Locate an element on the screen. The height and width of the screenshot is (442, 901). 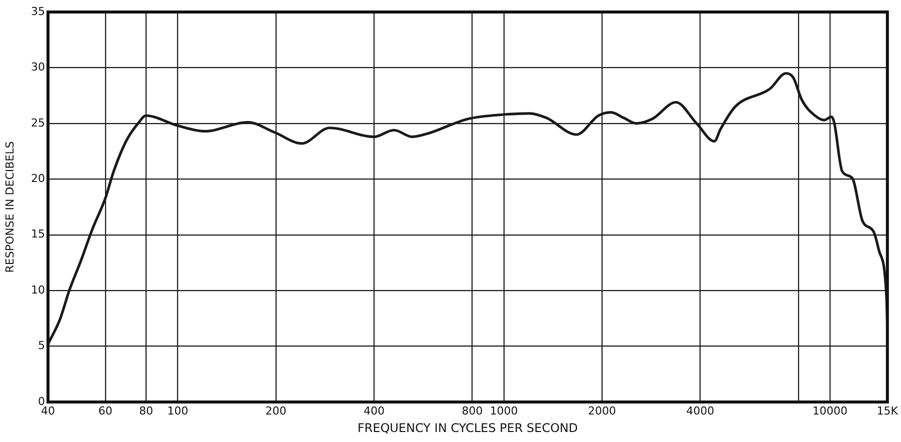
x-tick-label: 400 is located at coordinates (374, 411).